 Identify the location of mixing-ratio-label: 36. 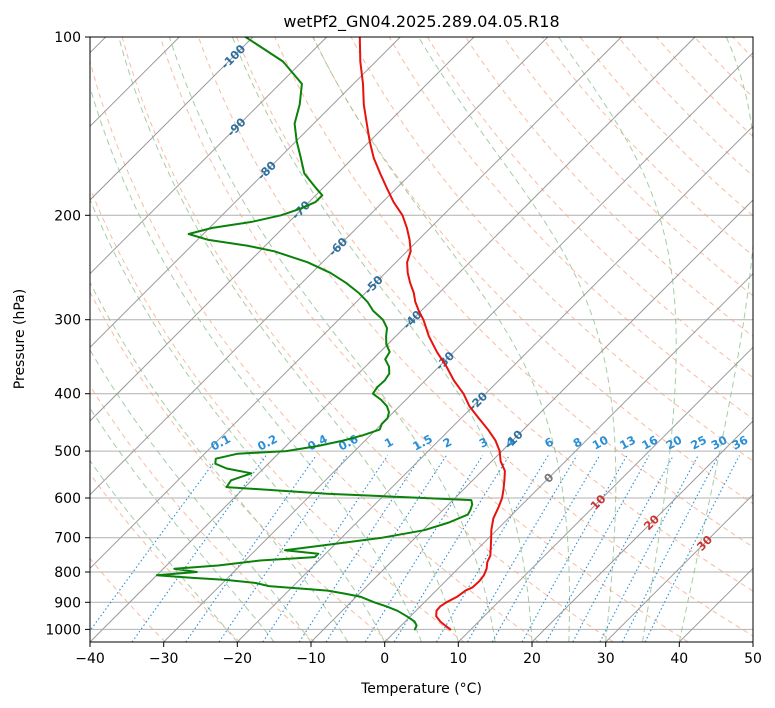
(740, 443).